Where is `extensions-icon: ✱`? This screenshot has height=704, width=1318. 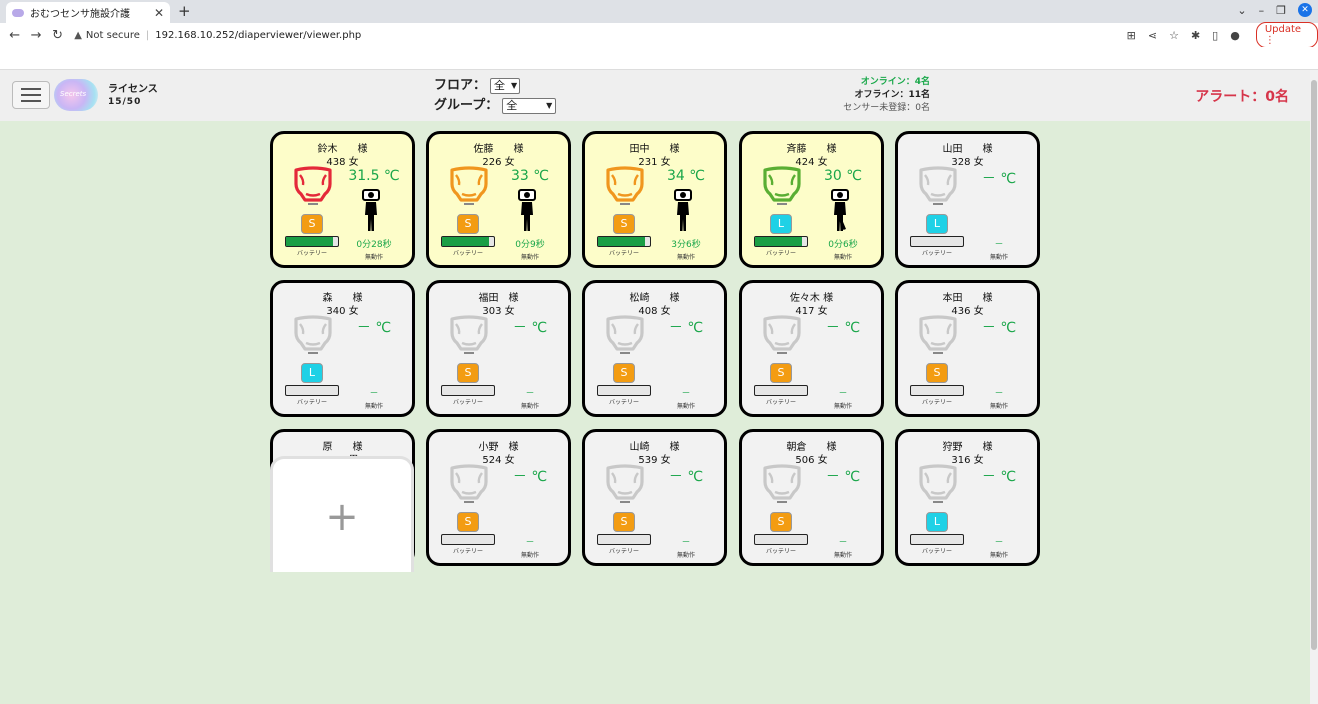
extensions-icon: ✱ is located at coordinates (1195, 35).